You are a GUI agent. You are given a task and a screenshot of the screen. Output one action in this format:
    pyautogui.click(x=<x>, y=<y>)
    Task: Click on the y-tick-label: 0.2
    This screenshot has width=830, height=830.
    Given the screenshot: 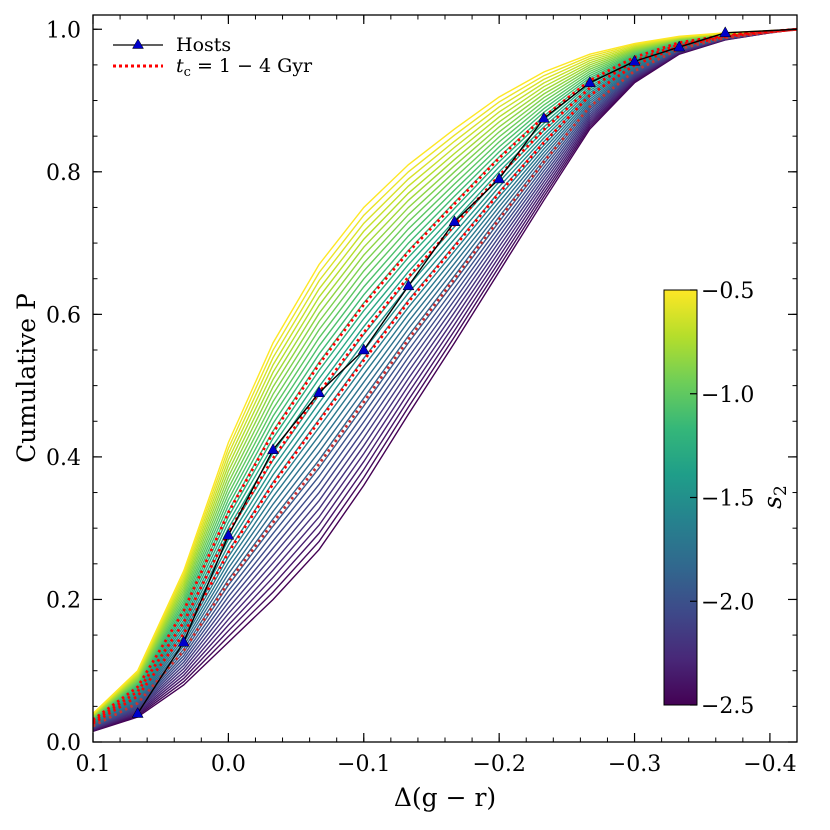 What is the action you would take?
    pyautogui.click(x=63, y=600)
    